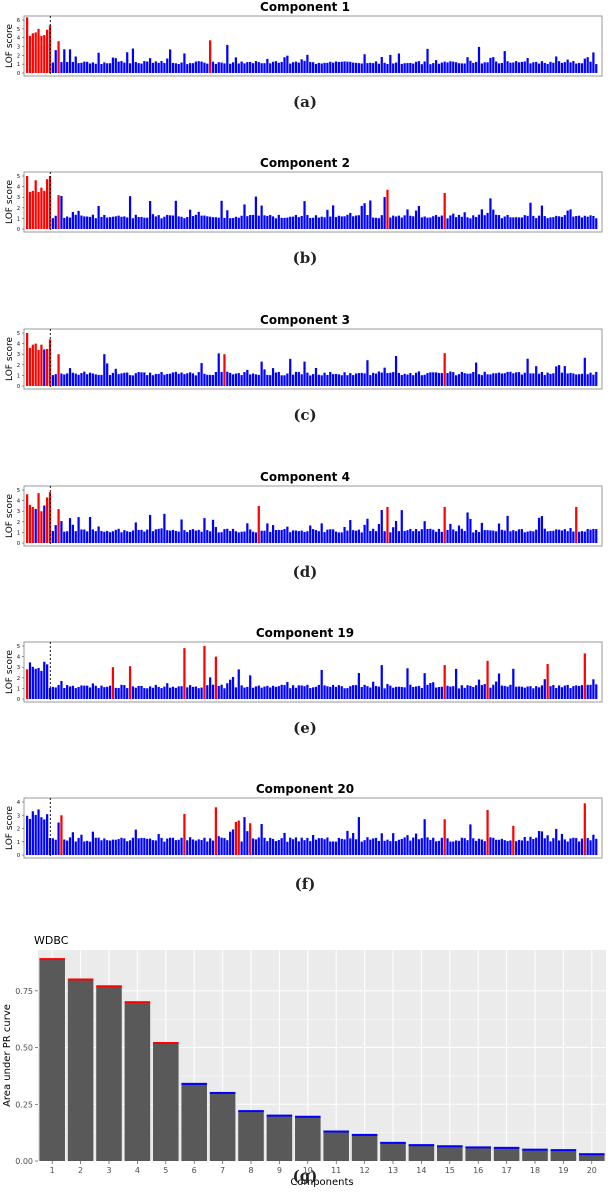 The width and height of the screenshot is (610, 1194). What do you see at coordinates (305, 852) in the screenshot?
I see `lof-panel-6: Component 20 LOF score 0 1 2 3 4 (f)` at bounding box center [305, 852].